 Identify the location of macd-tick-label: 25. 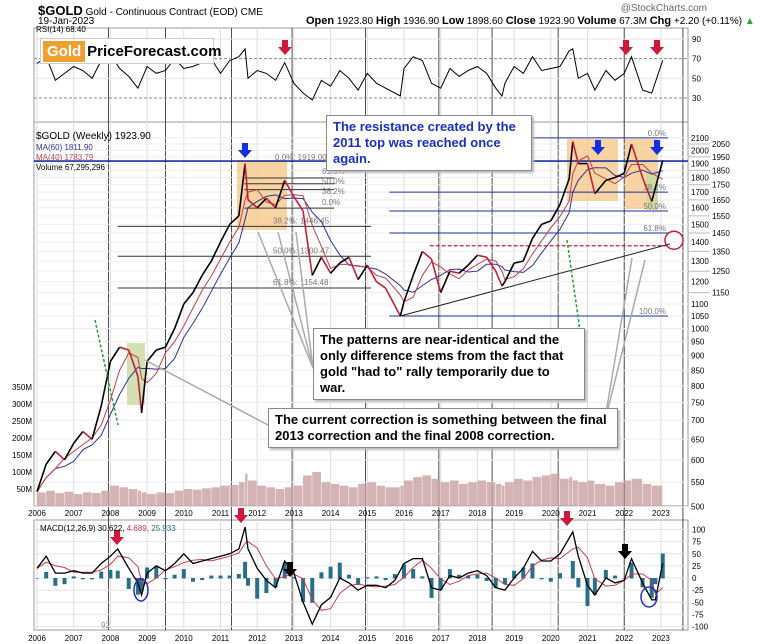
(696, 566).